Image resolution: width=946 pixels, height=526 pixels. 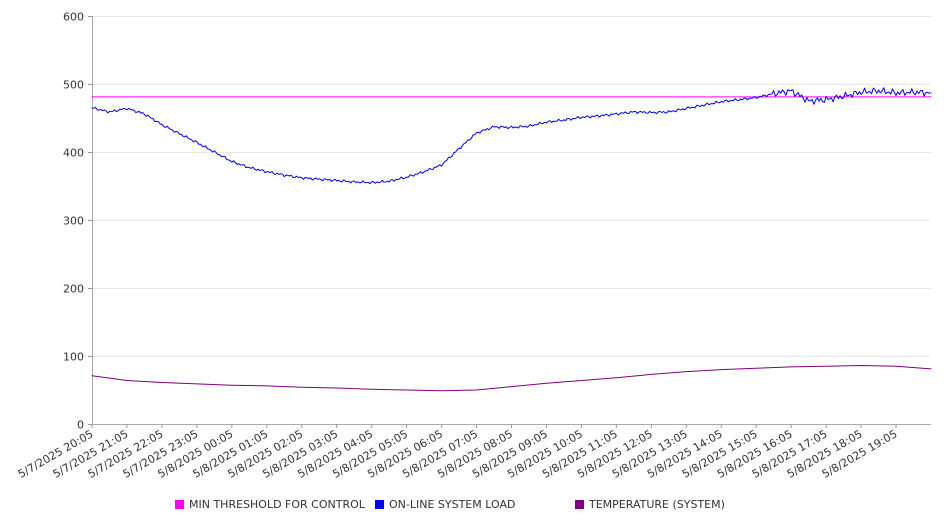 I want to click on y-tick-label: 300, so click(x=73, y=221).